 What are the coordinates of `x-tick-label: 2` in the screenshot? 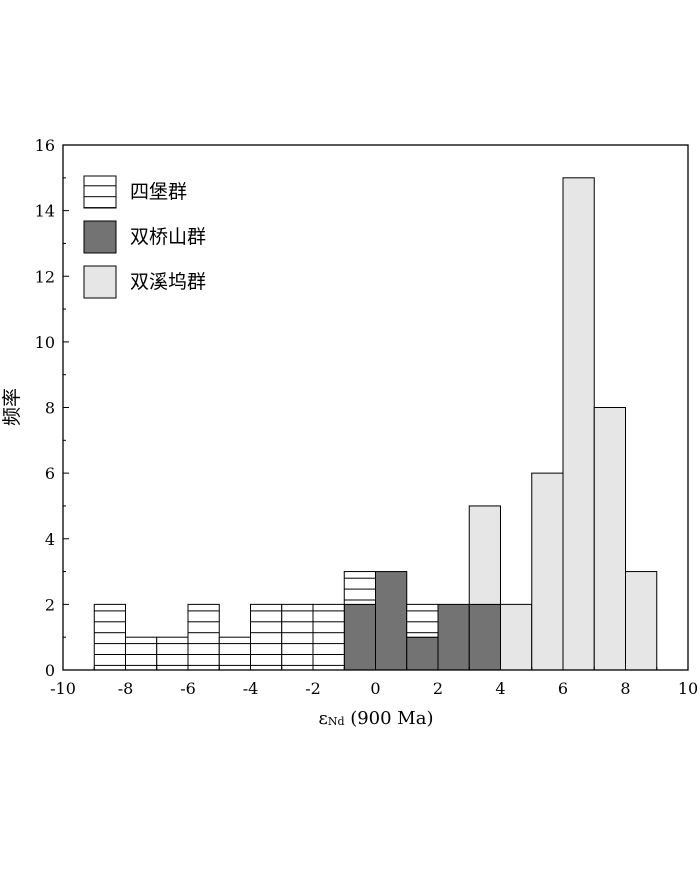 It's located at (438, 688).